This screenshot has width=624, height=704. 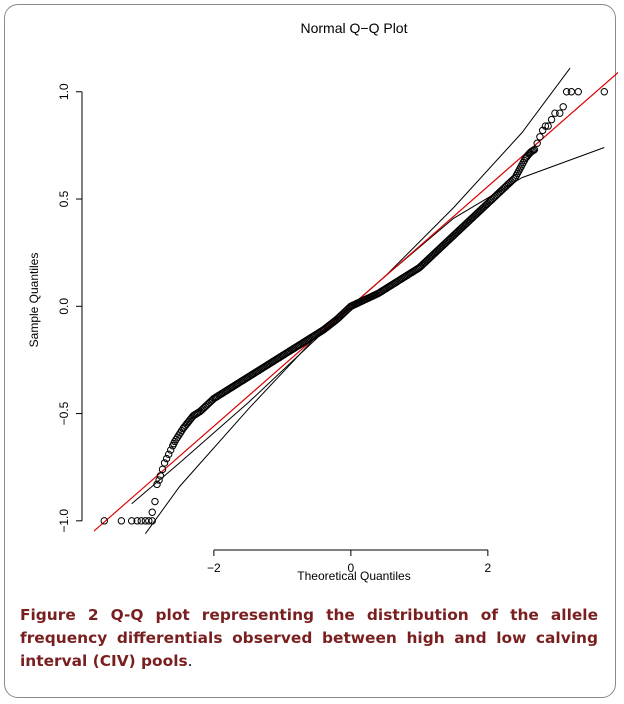 I want to click on caption-period: ., so click(x=190, y=661).